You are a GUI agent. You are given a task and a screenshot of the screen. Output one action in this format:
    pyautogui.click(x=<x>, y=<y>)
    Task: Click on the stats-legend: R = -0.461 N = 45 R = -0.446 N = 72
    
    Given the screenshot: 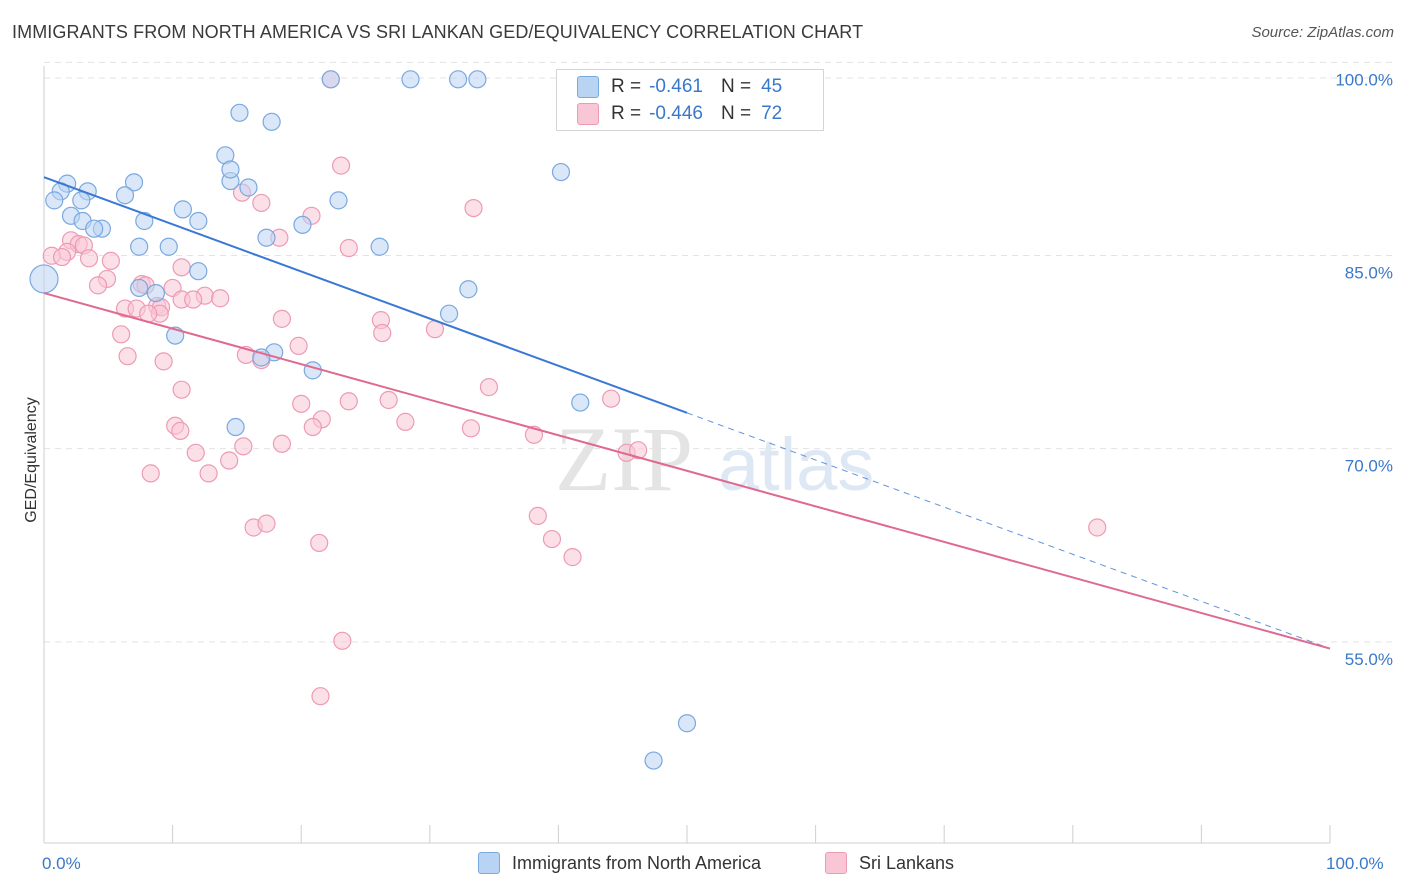 What is the action you would take?
    pyautogui.click(x=690, y=100)
    